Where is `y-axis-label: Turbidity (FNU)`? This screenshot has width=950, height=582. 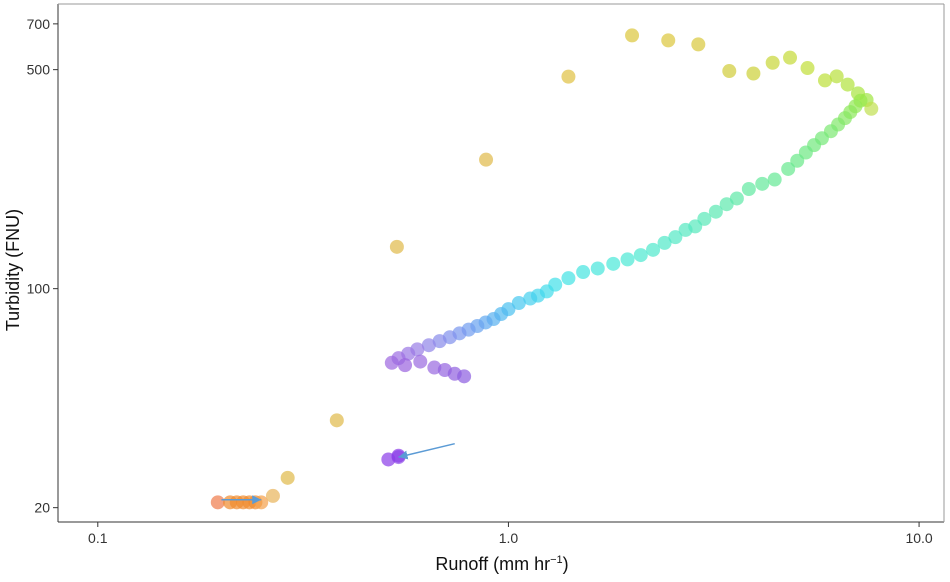 y-axis-label: Turbidity (FNU) is located at coordinates (13, 270).